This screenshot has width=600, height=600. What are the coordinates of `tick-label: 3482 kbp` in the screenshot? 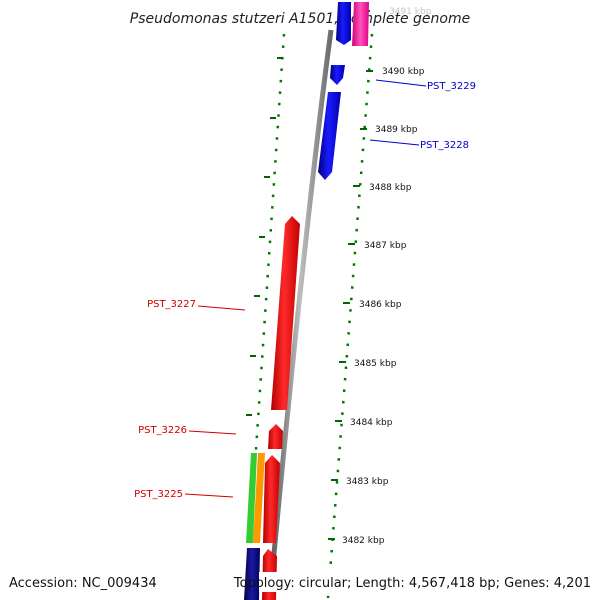 It's located at (363, 541).